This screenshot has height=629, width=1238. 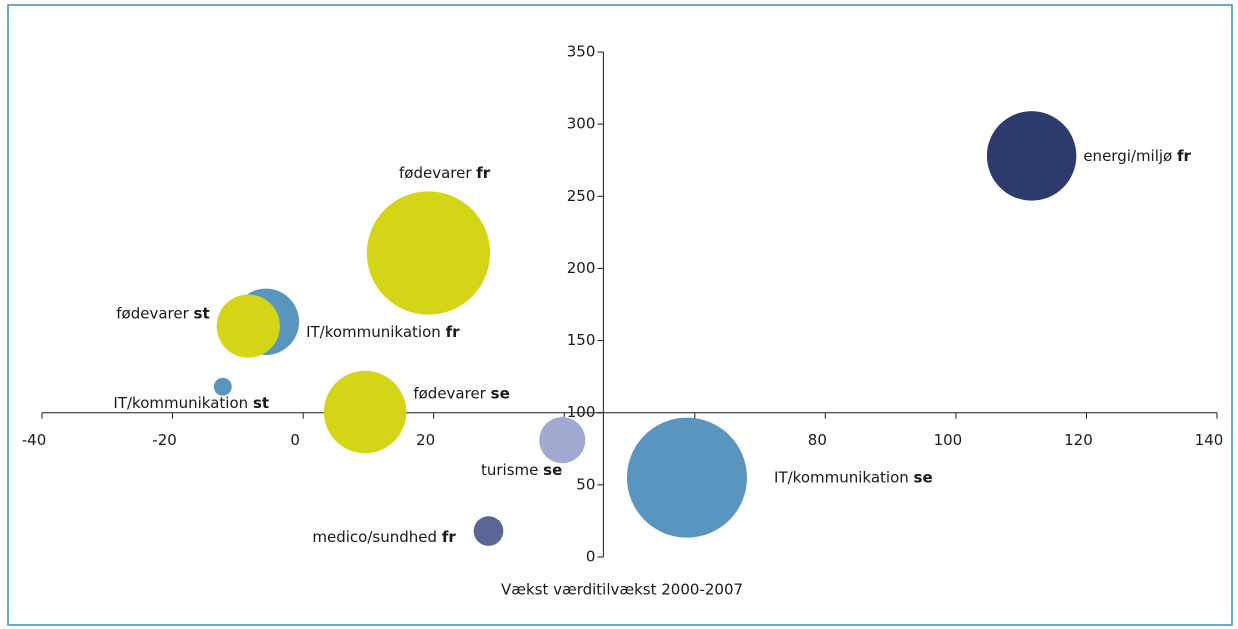 I want to click on bubble-label: IT/kommunikation se, so click(x=853, y=477).